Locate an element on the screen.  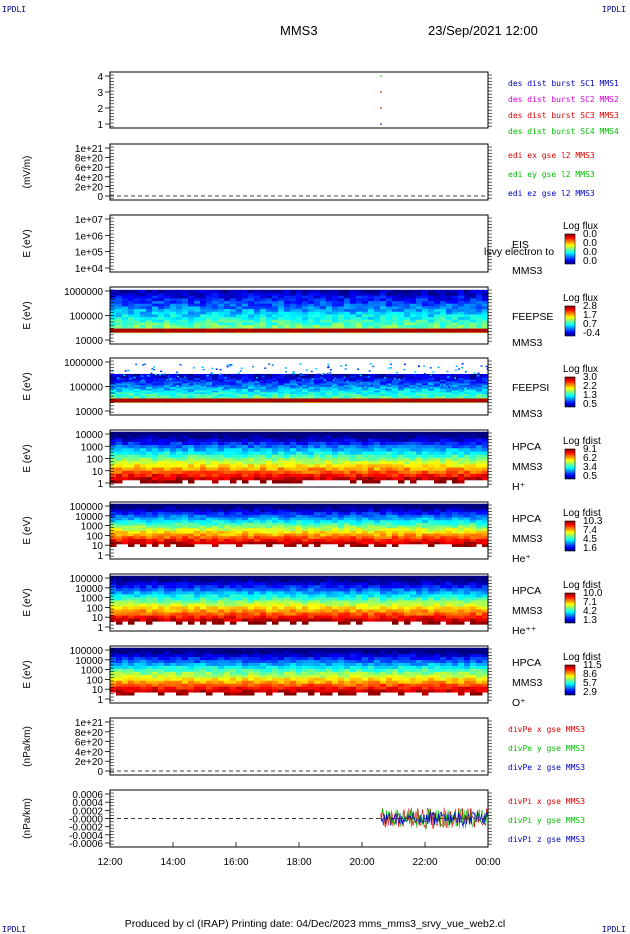
colorbar-tick: 5.7 is located at coordinates (590, 683).